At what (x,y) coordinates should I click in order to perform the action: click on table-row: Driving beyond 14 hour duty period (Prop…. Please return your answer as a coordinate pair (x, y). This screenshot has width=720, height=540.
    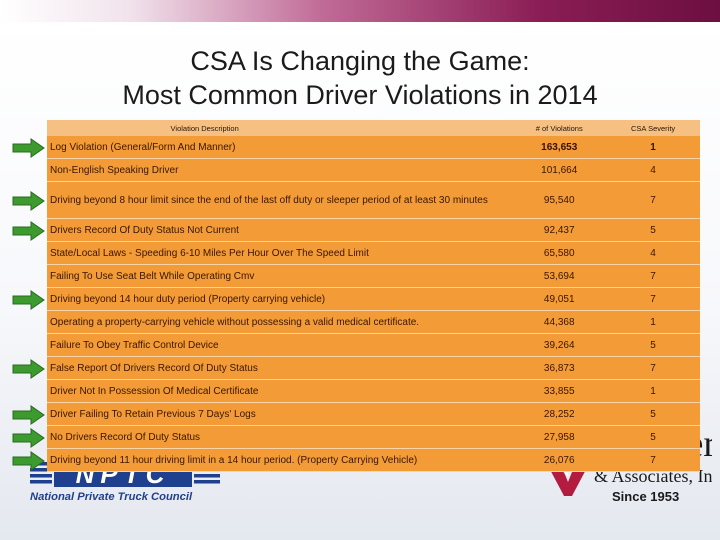
    Looking at the image, I should click on (373, 299).